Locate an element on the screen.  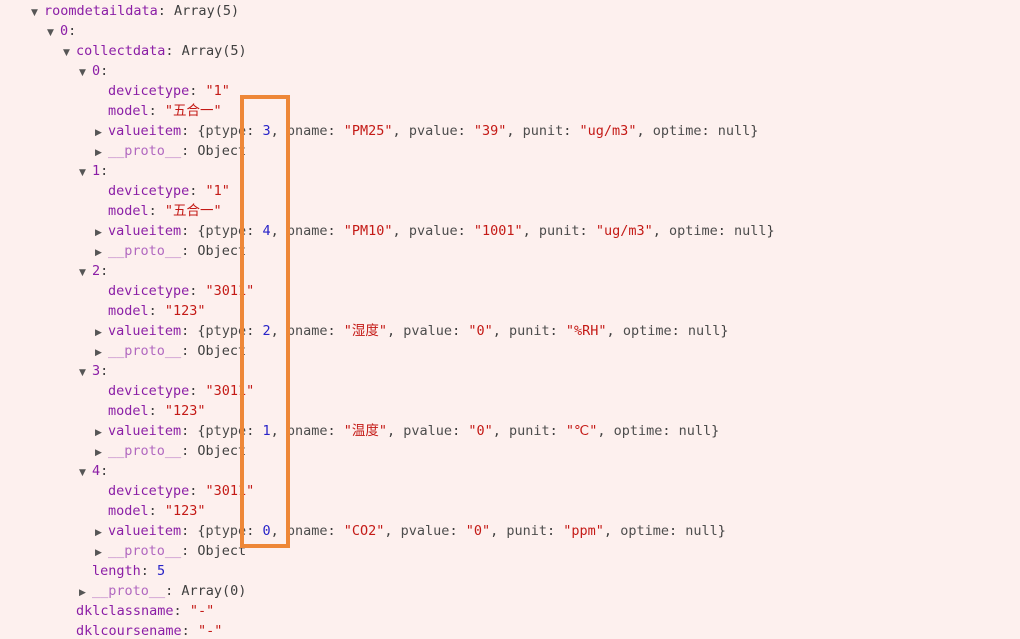
number-value: 4 is located at coordinates (266, 231).